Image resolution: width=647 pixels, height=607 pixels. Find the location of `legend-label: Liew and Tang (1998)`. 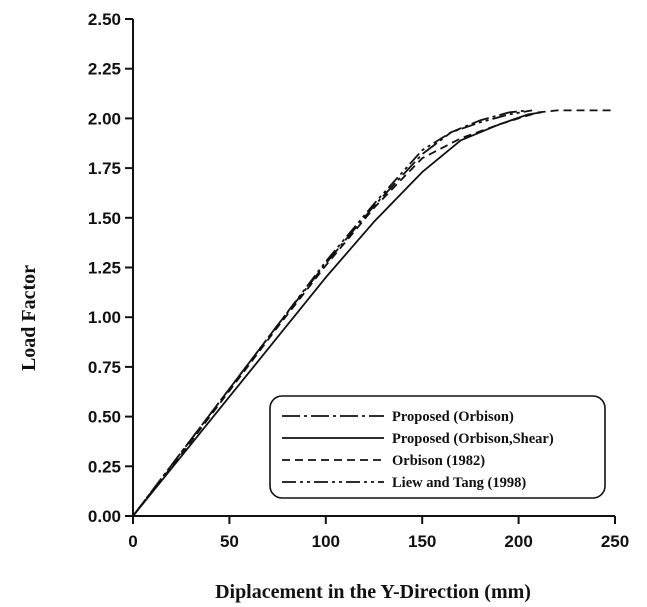

legend-label: Liew and Tang (1998) is located at coordinates (459, 483).